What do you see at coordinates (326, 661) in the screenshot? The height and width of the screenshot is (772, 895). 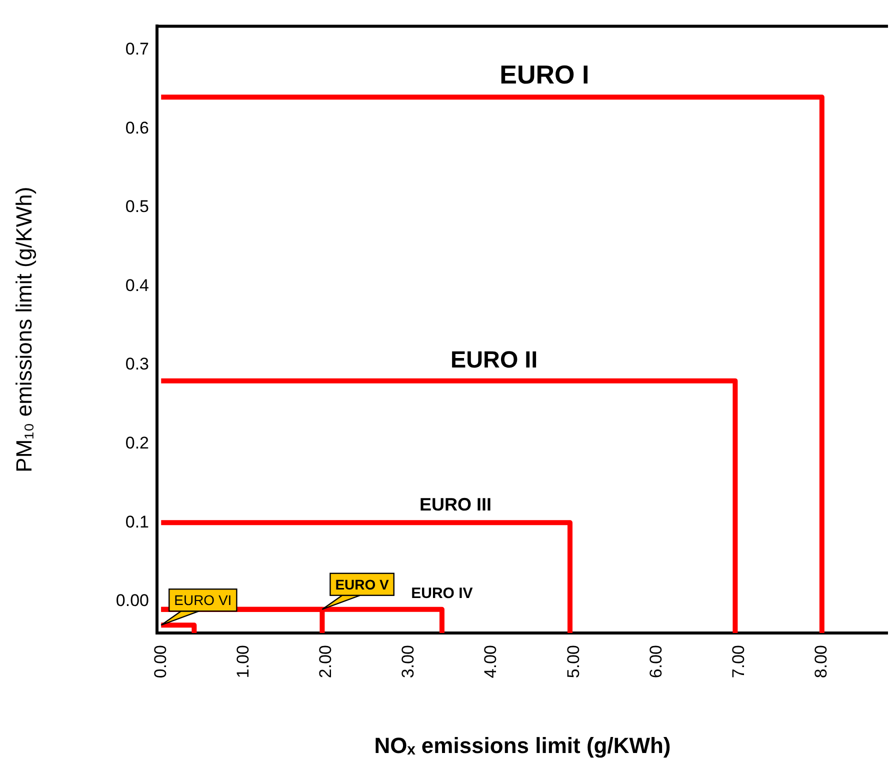 I see `x-tick-label: 2.00` at bounding box center [326, 661].